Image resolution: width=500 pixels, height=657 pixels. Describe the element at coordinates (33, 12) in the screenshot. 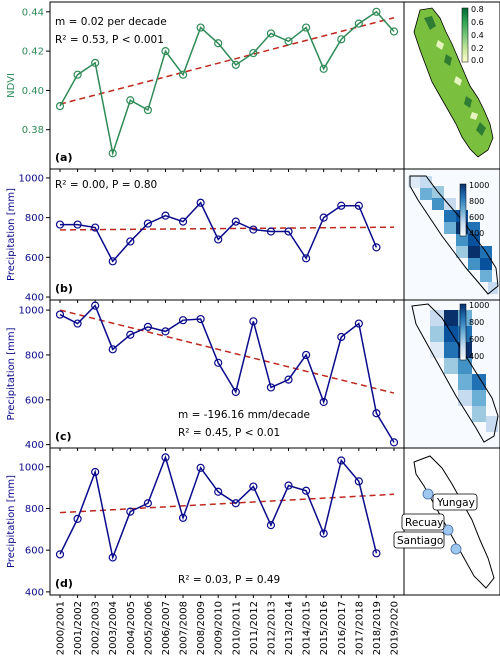

I see `y-tick-label: 0.44` at that location.